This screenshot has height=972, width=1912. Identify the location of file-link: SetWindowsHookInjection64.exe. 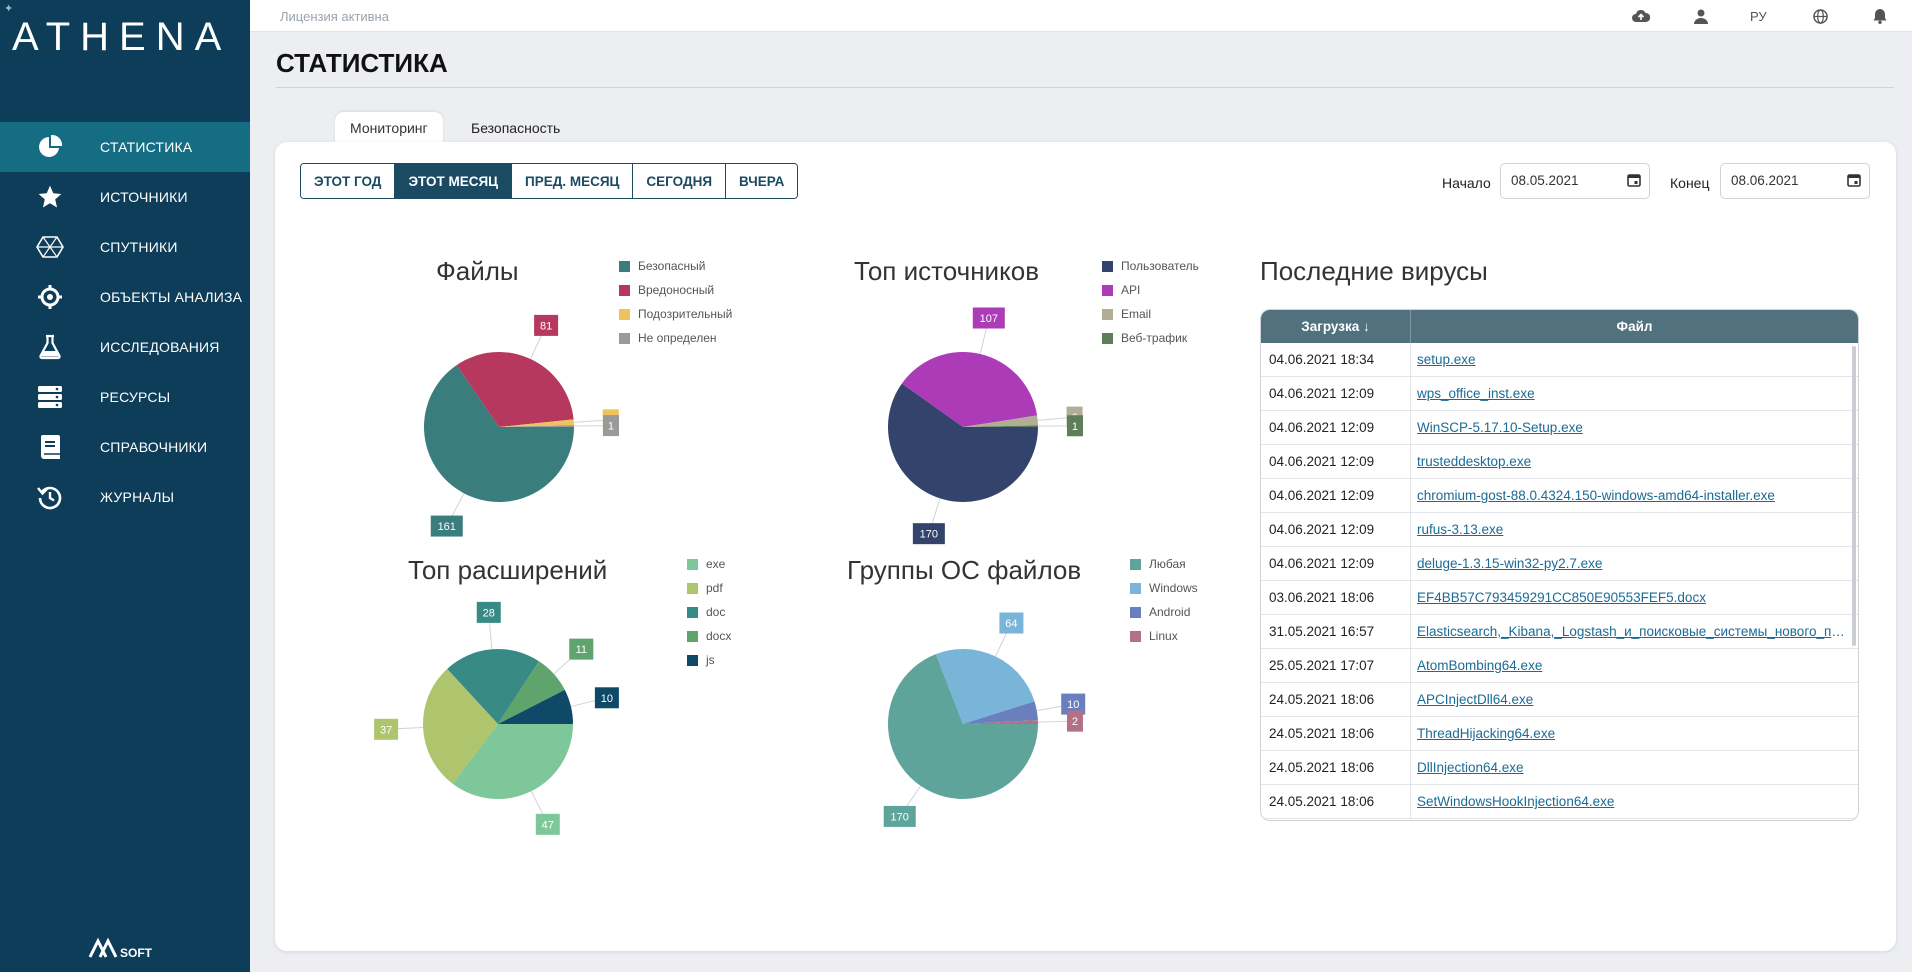
(1516, 801).